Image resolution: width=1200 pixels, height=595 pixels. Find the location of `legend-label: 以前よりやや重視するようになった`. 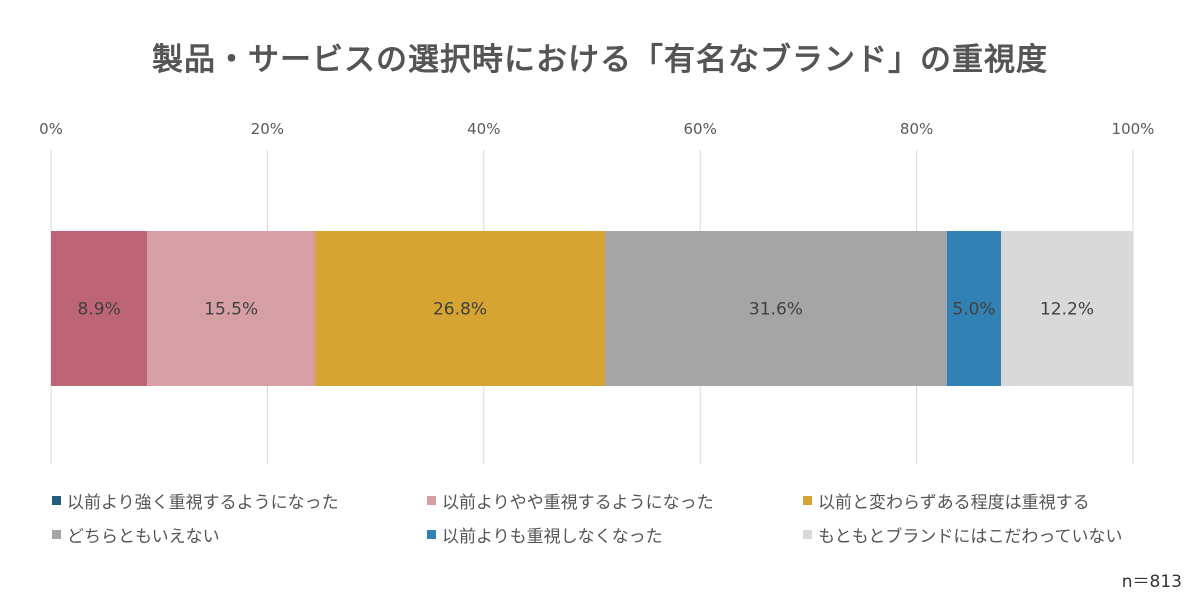

legend-label: 以前よりやや重視するようになった is located at coordinates (578, 503).